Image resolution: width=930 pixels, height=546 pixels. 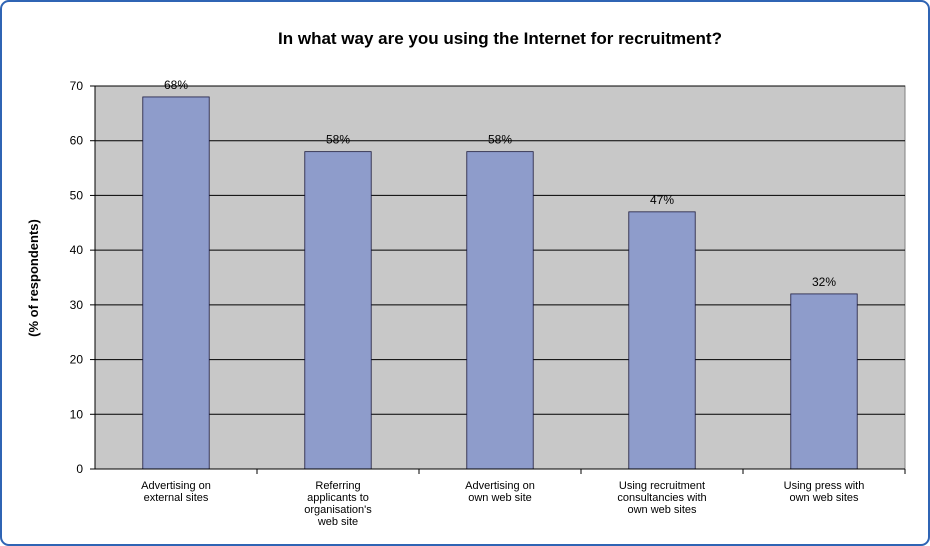 What do you see at coordinates (33, 278) in the screenshot?
I see `y-axis-label: (% of respondents)` at bounding box center [33, 278].